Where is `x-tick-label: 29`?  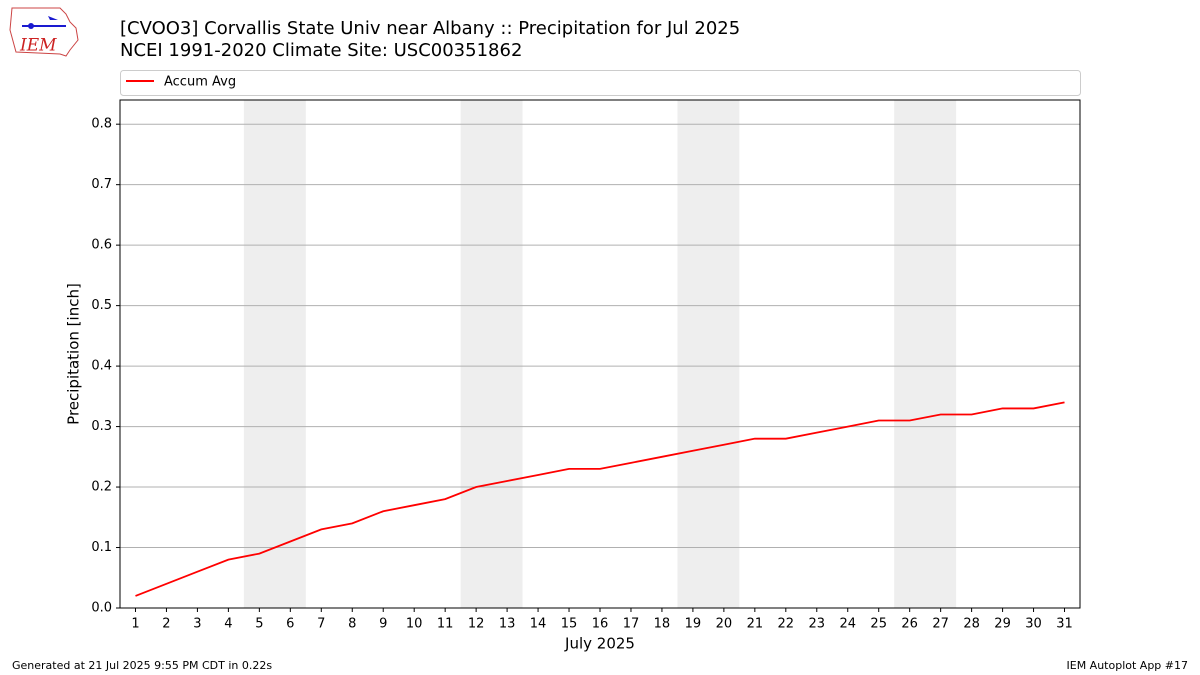 x-tick-label: 29 is located at coordinates (1002, 624).